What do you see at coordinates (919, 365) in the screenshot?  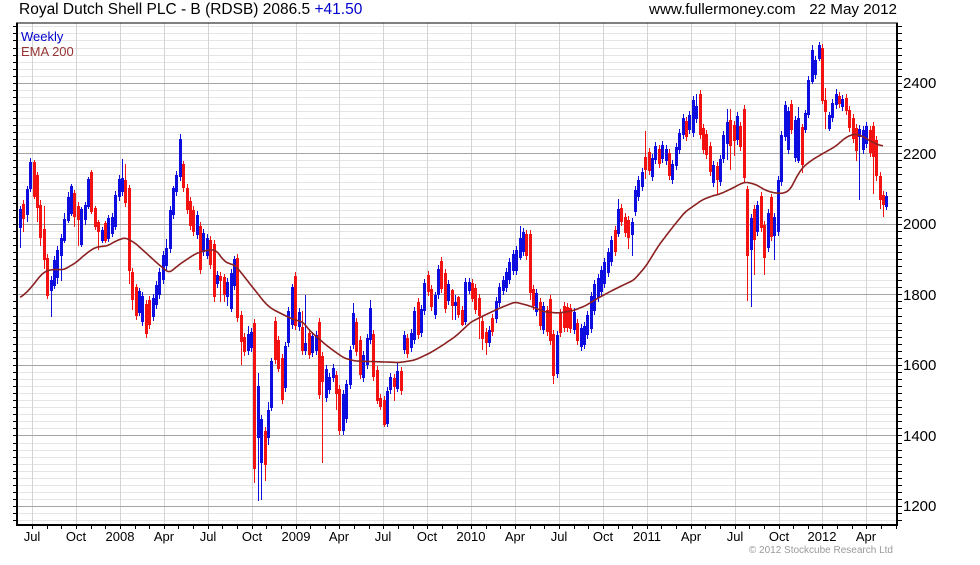 I see `svg-text: 1600` at bounding box center [919, 365].